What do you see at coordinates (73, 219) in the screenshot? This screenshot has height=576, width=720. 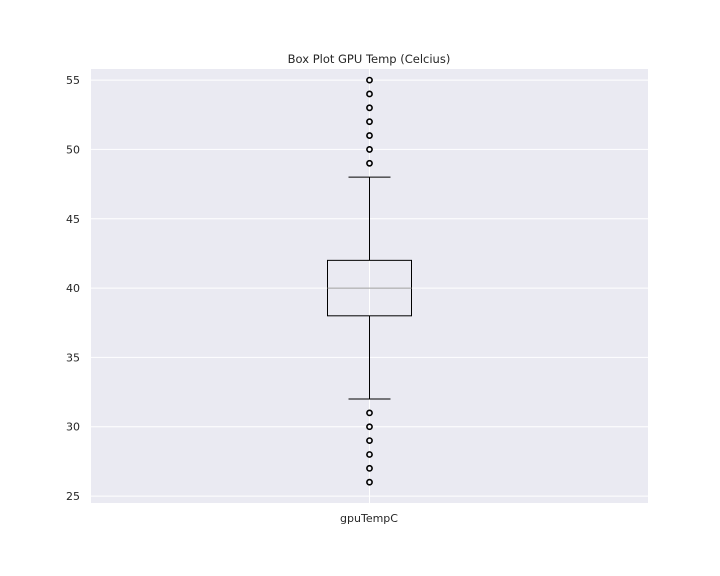 I see `y-tick-label-45: 45` at bounding box center [73, 219].